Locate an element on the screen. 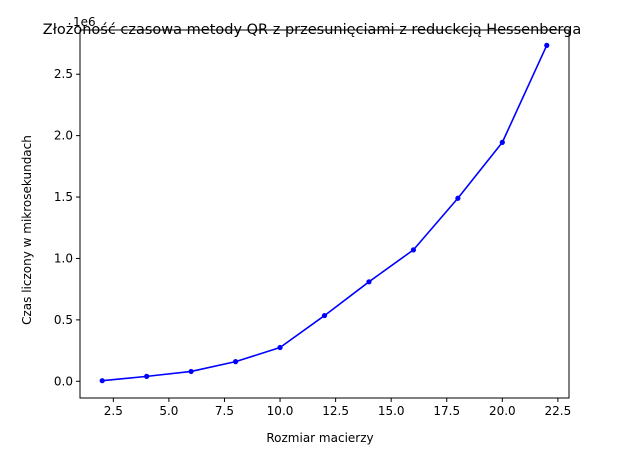 The image size is (639, 454). x-tick-label: 7.5 is located at coordinates (224, 411).